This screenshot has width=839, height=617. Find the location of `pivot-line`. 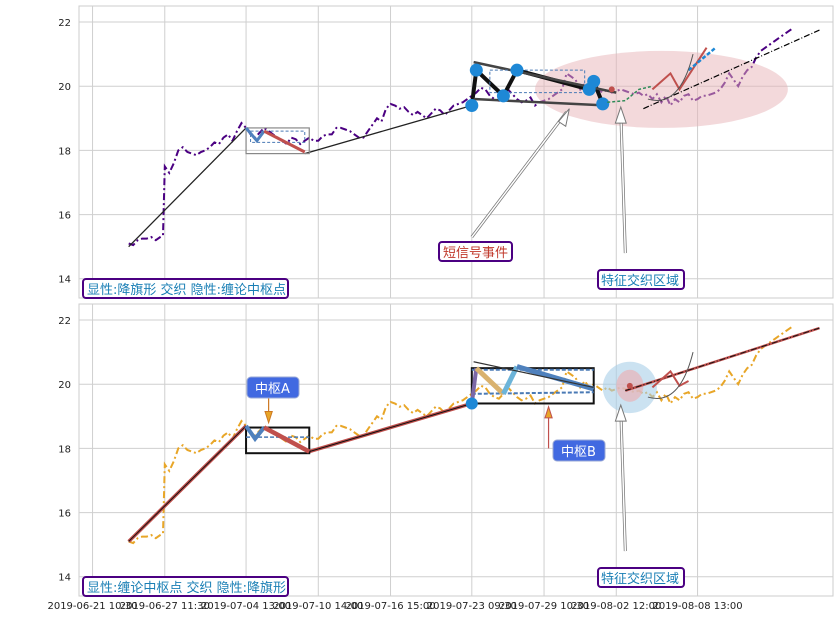

pivot-line is located at coordinates (532, 393).